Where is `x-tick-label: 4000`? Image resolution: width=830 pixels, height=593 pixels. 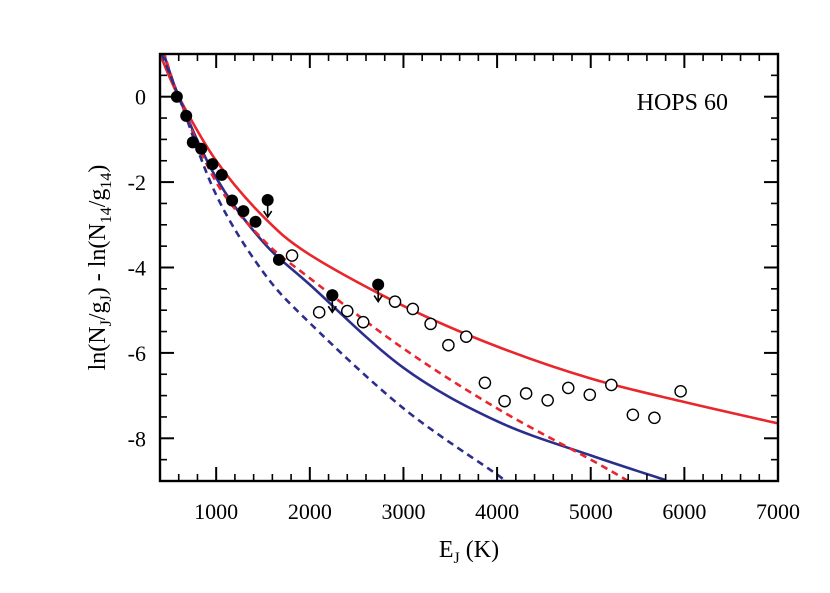 x-tick-label: 4000 is located at coordinates (497, 511).